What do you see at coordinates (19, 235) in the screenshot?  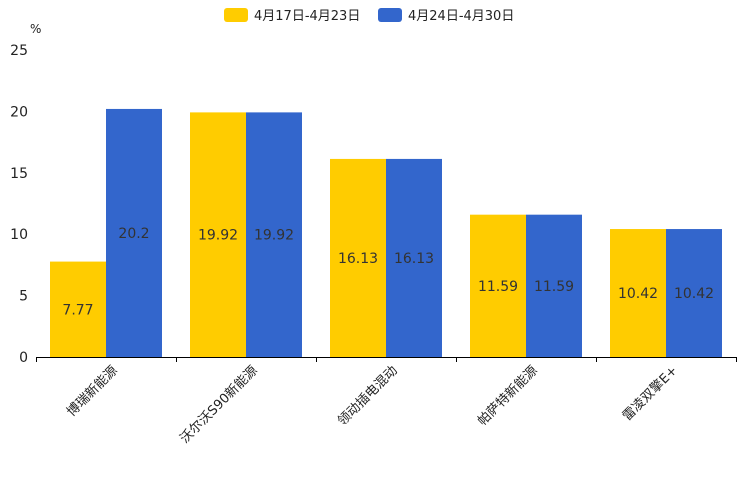 I see `y-tick-label: 10` at bounding box center [19, 235].